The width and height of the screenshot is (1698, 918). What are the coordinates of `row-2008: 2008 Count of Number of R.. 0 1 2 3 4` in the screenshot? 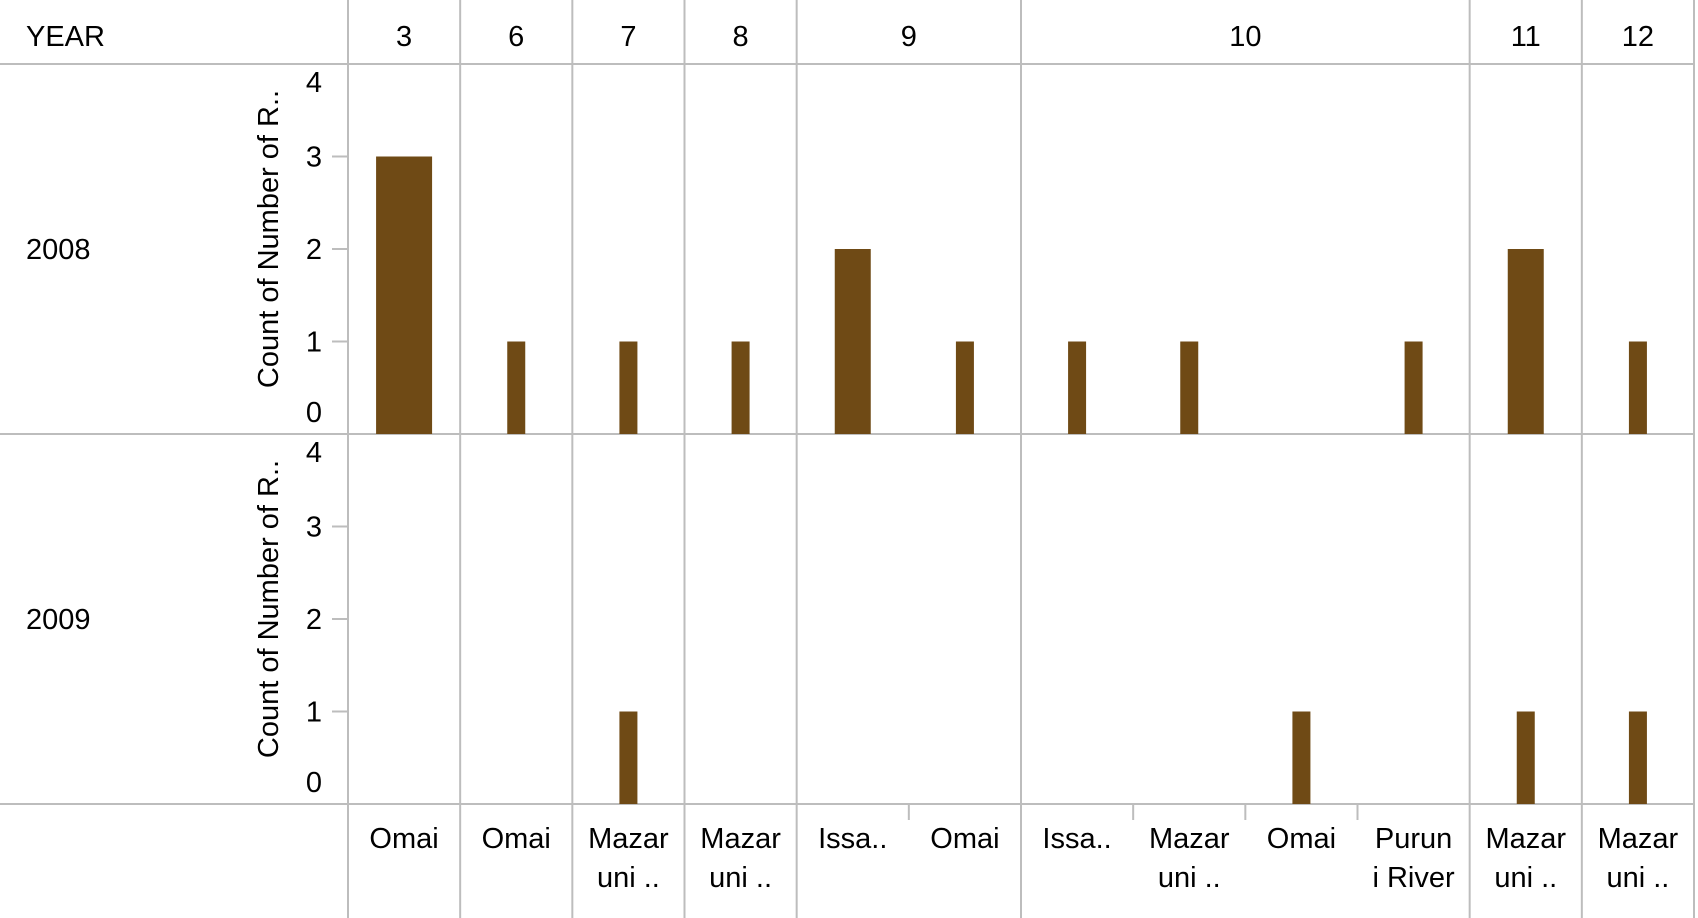 It's located at (174, 248).